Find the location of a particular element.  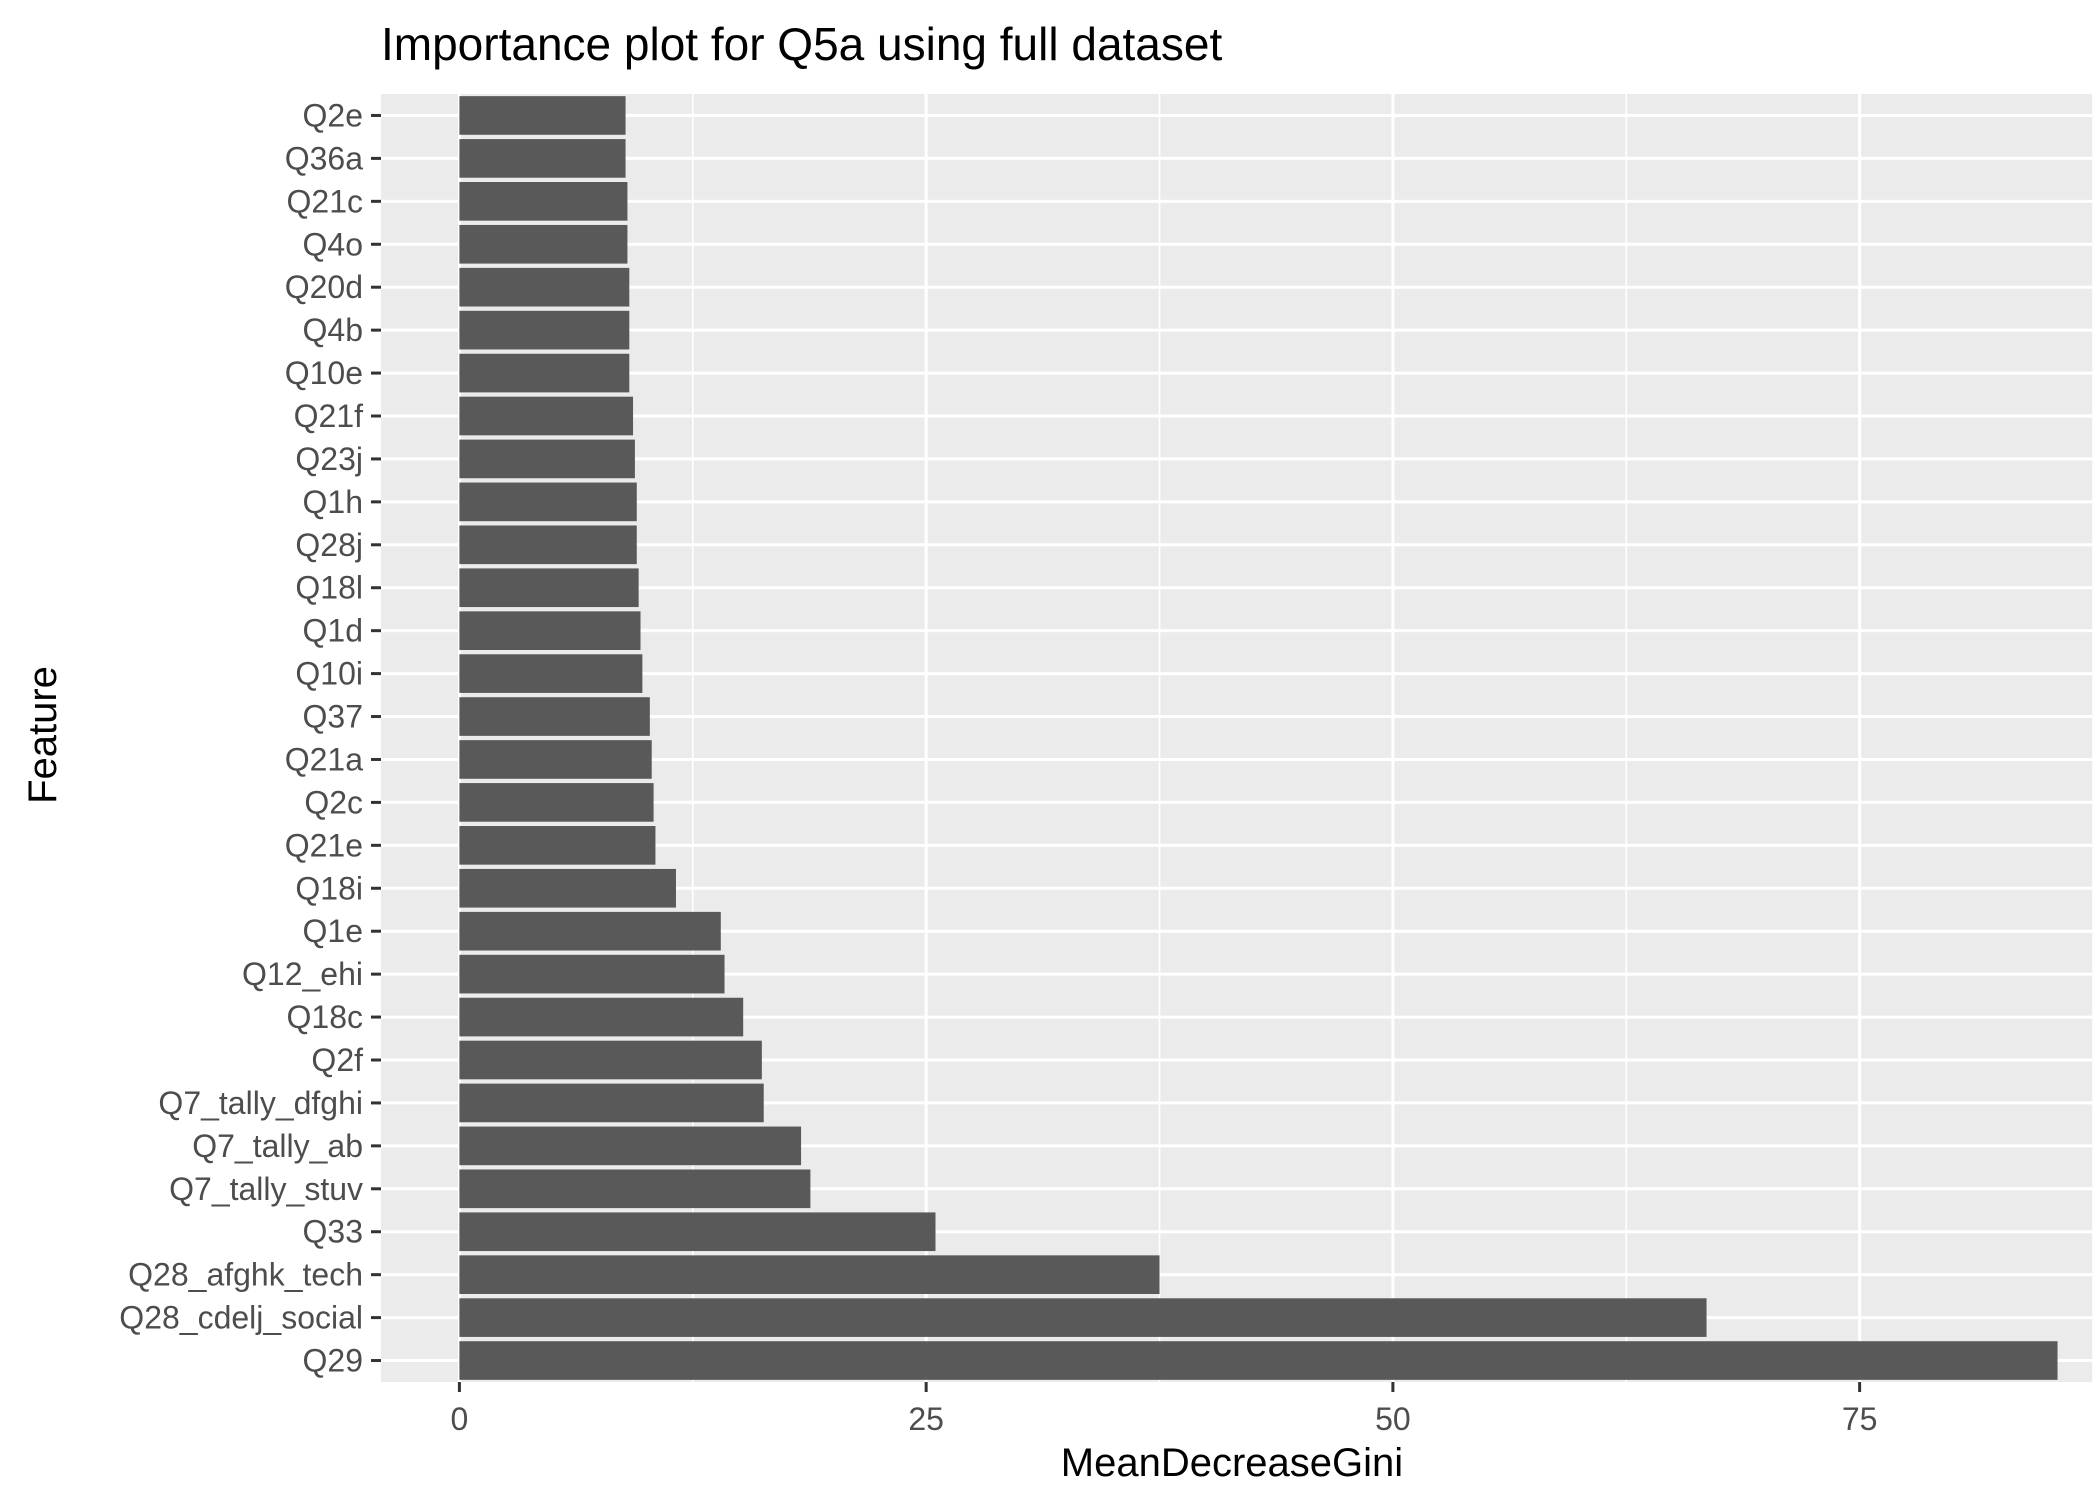

y-tick-label: Q10e is located at coordinates (324, 373).